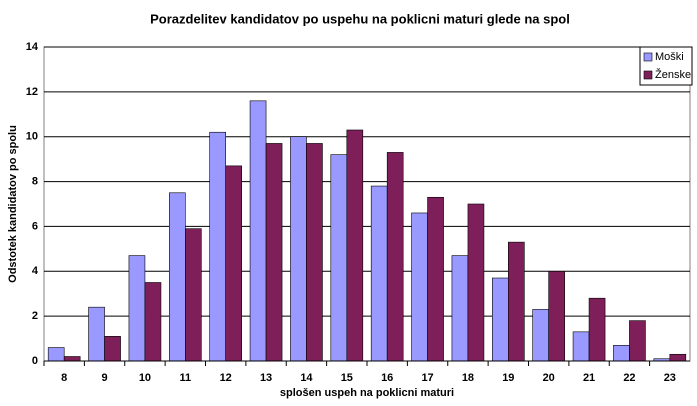 The width and height of the screenshot is (697, 406). Describe the element at coordinates (468, 378) in the screenshot. I see `x-tick-label: 18` at that location.